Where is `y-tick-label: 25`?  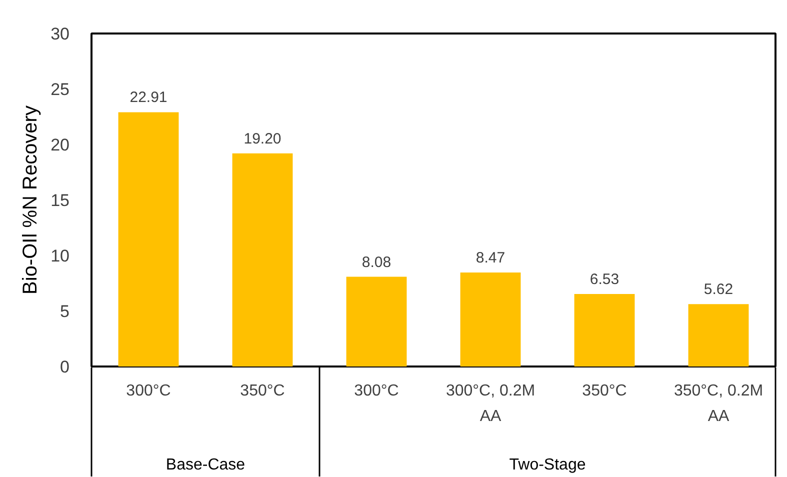
y-tick-label: 25 is located at coordinates (60, 89).